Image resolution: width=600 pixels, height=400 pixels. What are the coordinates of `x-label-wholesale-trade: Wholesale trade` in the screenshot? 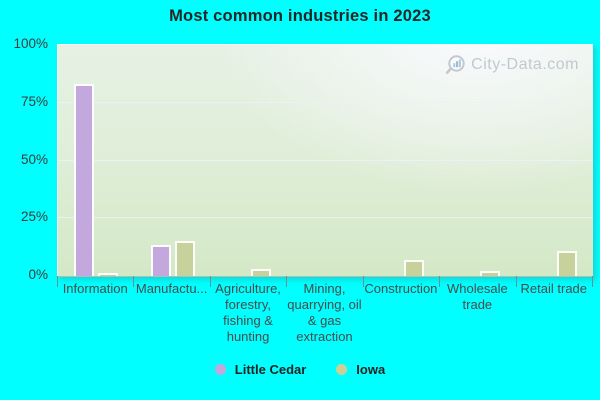 It's located at (477, 296).